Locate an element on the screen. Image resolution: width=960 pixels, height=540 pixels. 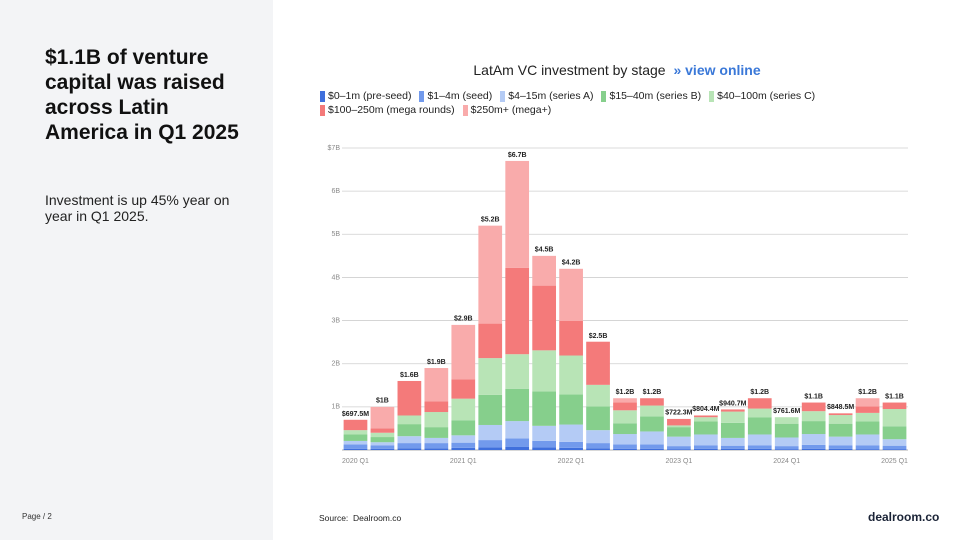
source-name: Dealroom.co is located at coordinates (377, 518).